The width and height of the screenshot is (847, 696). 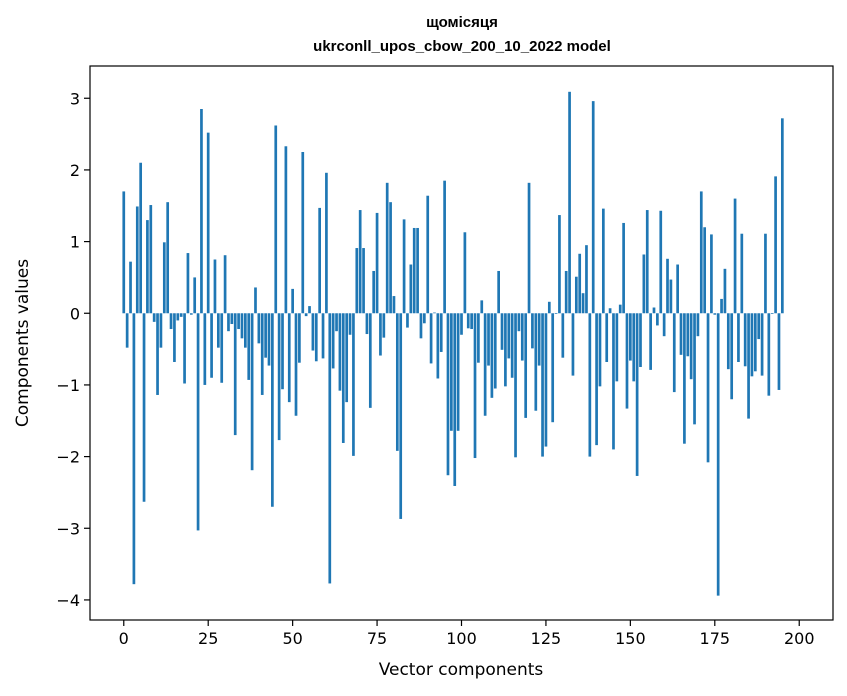 What do you see at coordinates (73, 349) in the screenshot?
I see `y-axis-ticks: −4 −3 −2 −1 0 1 2 3` at bounding box center [73, 349].